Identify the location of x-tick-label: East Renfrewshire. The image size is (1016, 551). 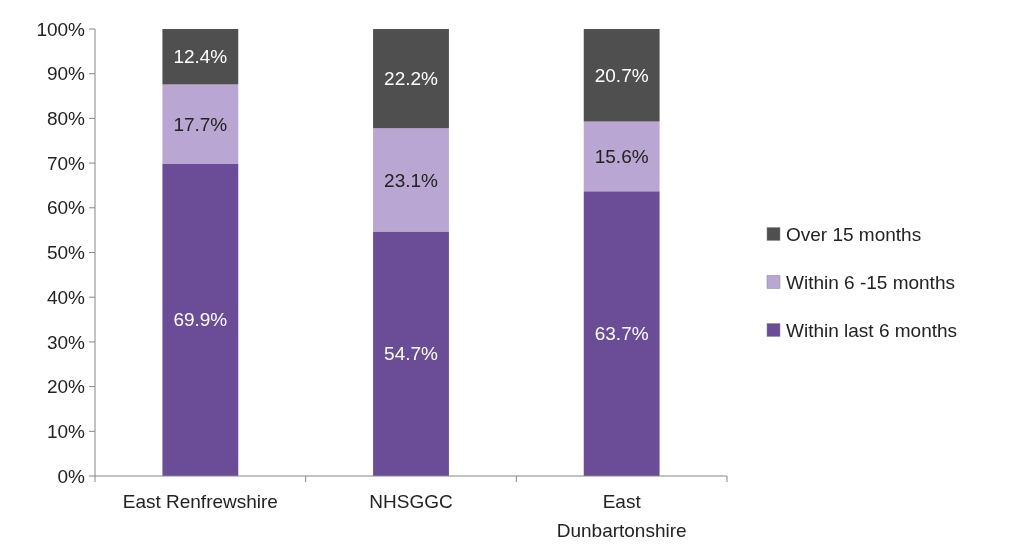
(200, 501).